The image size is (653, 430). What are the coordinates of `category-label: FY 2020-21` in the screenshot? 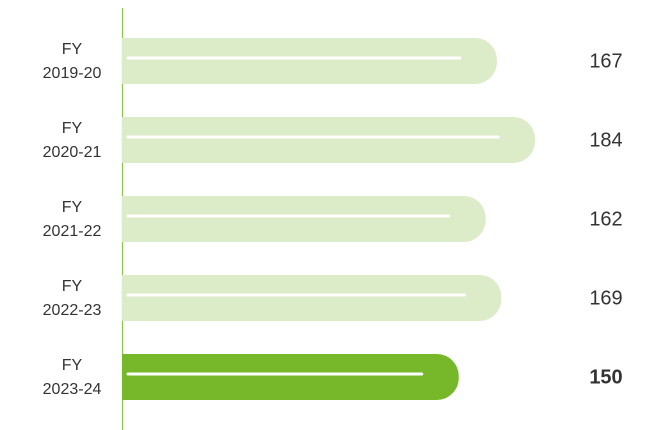 It's located at (72, 140).